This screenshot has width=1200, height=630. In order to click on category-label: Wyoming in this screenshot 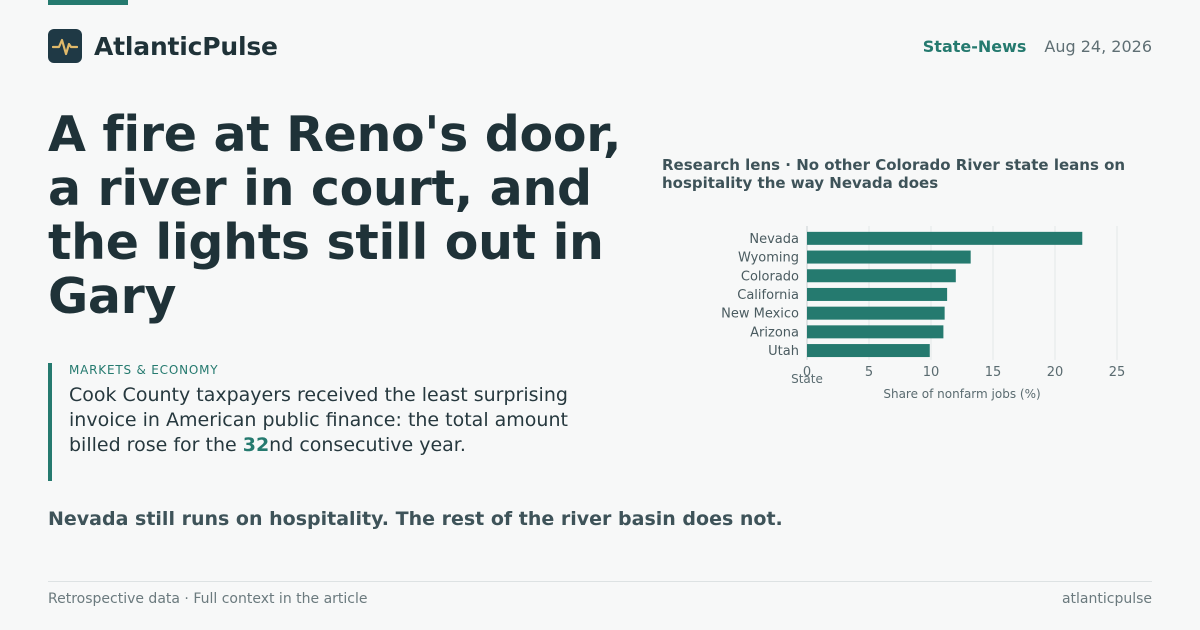, I will do `click(768, 258)`.